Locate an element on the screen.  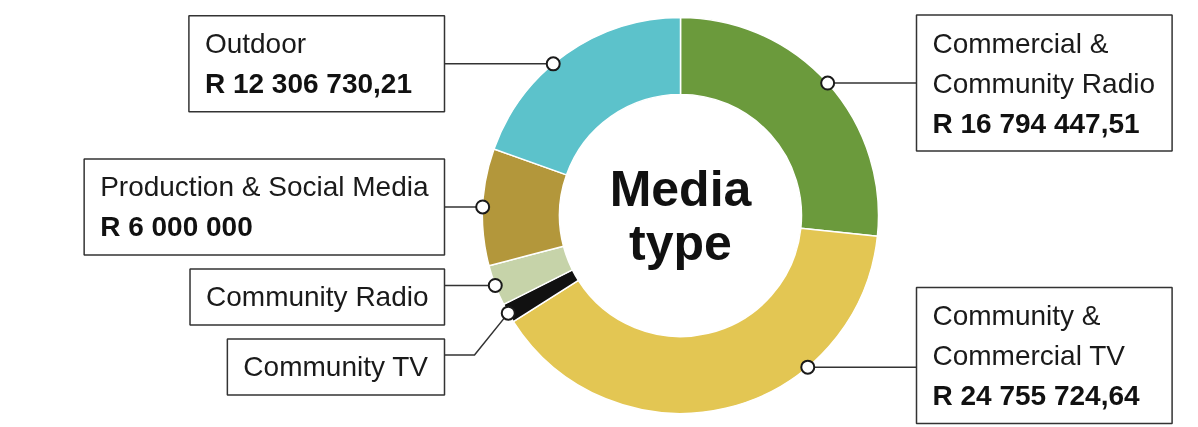
text: Media type is located at coordinates (681, 215).